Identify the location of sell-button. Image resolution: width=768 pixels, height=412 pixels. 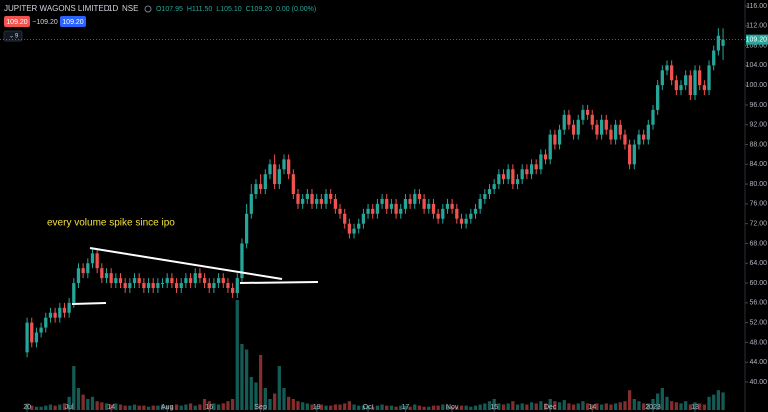
(17, 21).